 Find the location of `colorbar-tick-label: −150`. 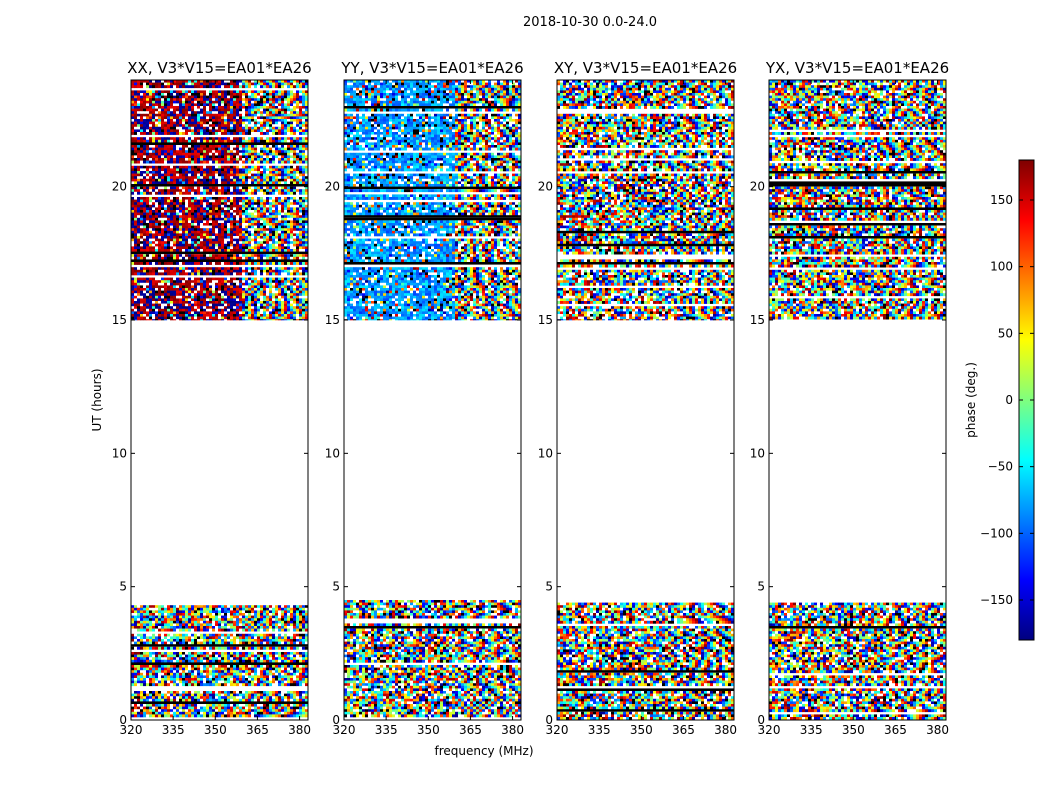

colorbar-tick-label: −150 is located at coordinates (996, 600).